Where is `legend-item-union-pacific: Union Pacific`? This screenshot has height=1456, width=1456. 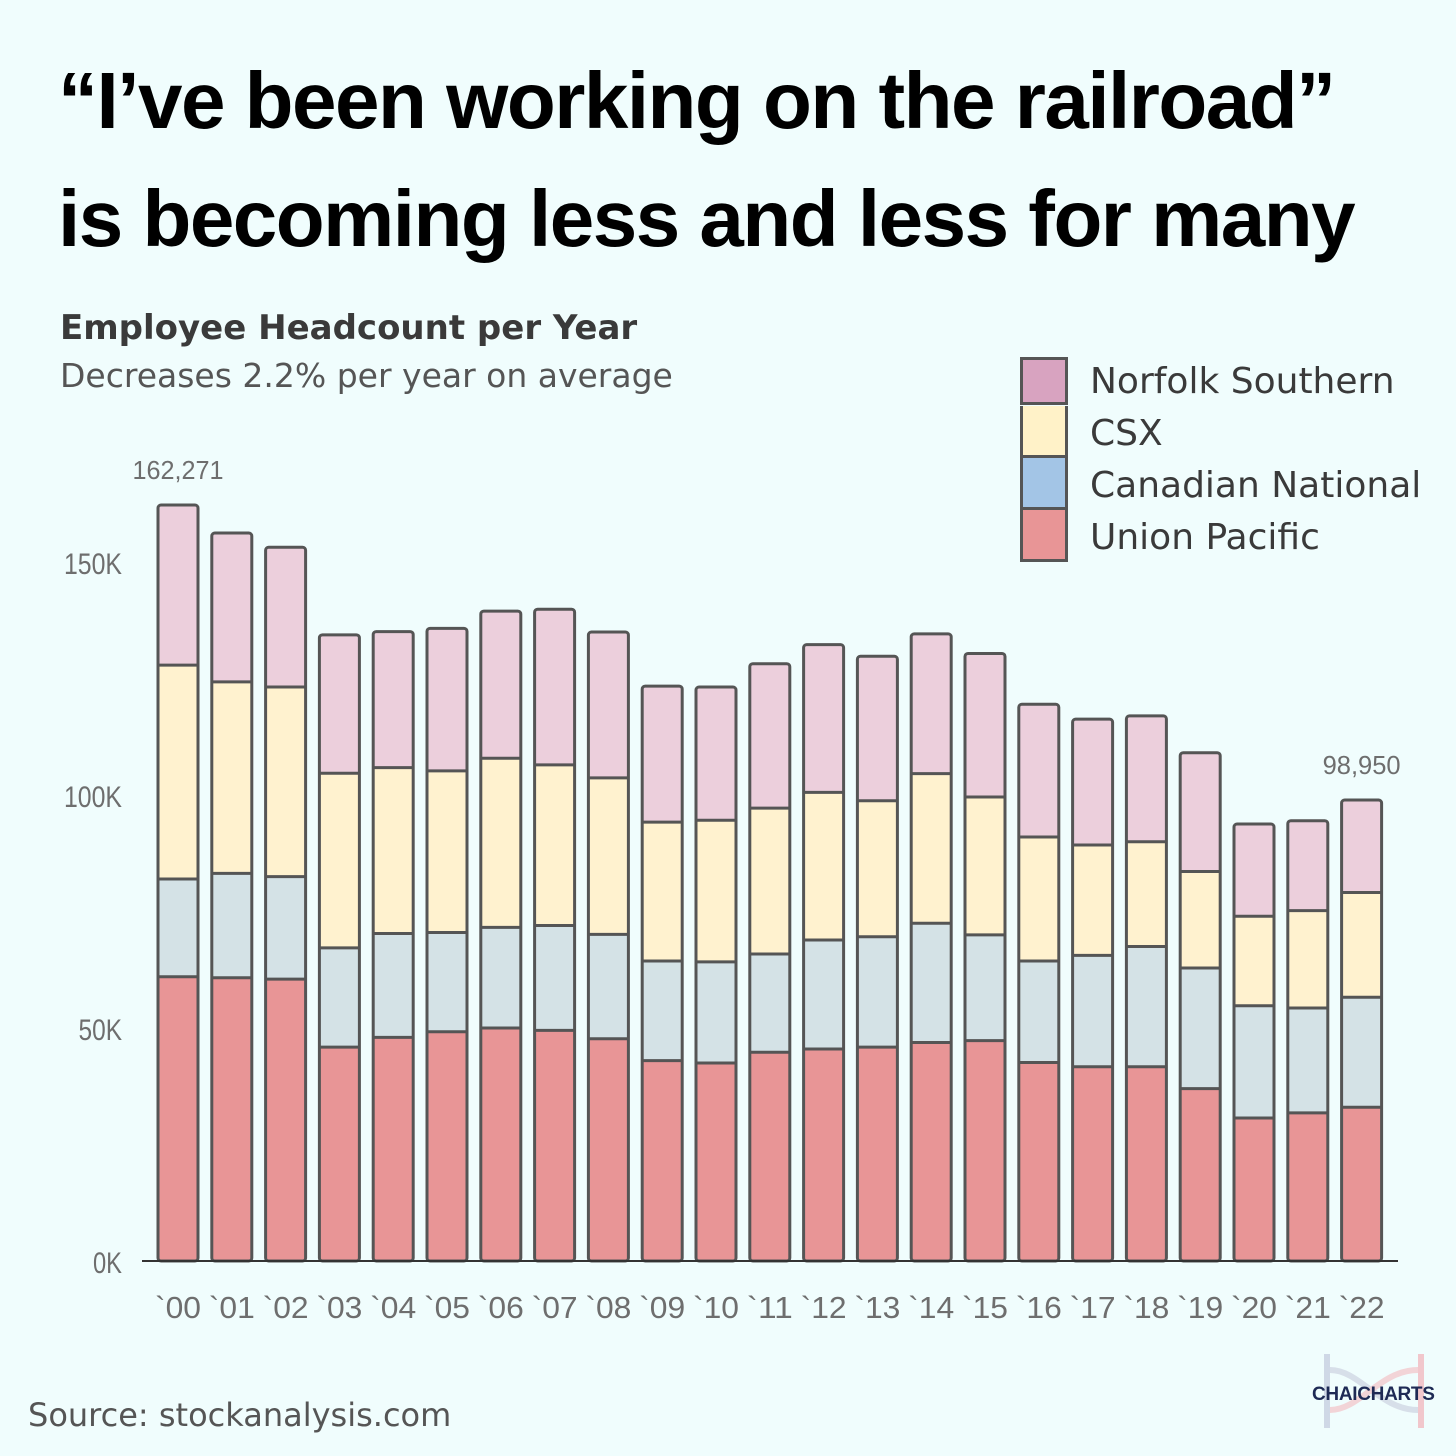
legend-item-union-pacific: Union Pacific is located at coordinates (1220, 536).